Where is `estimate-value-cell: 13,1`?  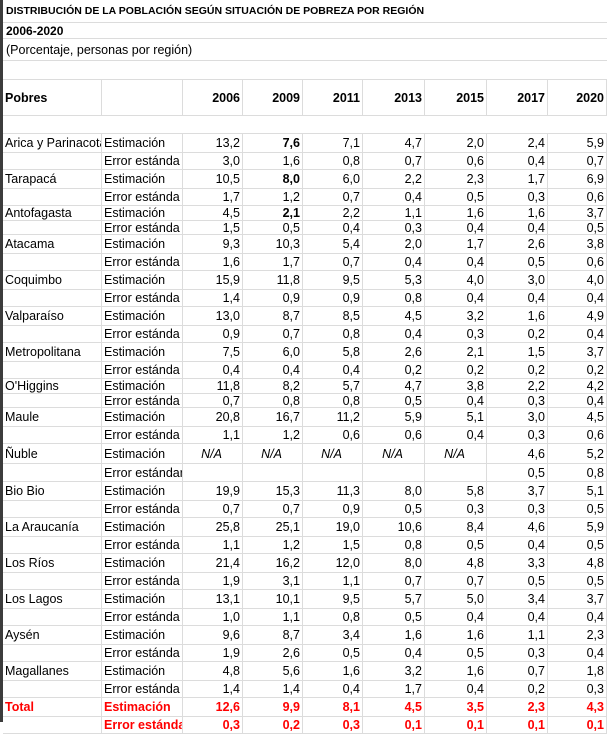
estimate-value-cell: 13,1 is located at coordinates (213, 599).